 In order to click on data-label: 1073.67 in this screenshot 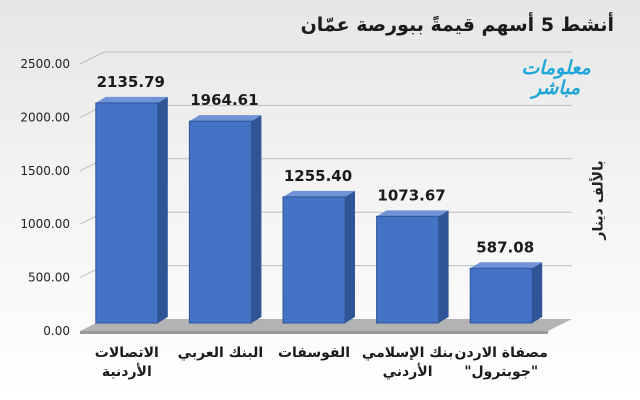, I will do `click(411, 195)`.